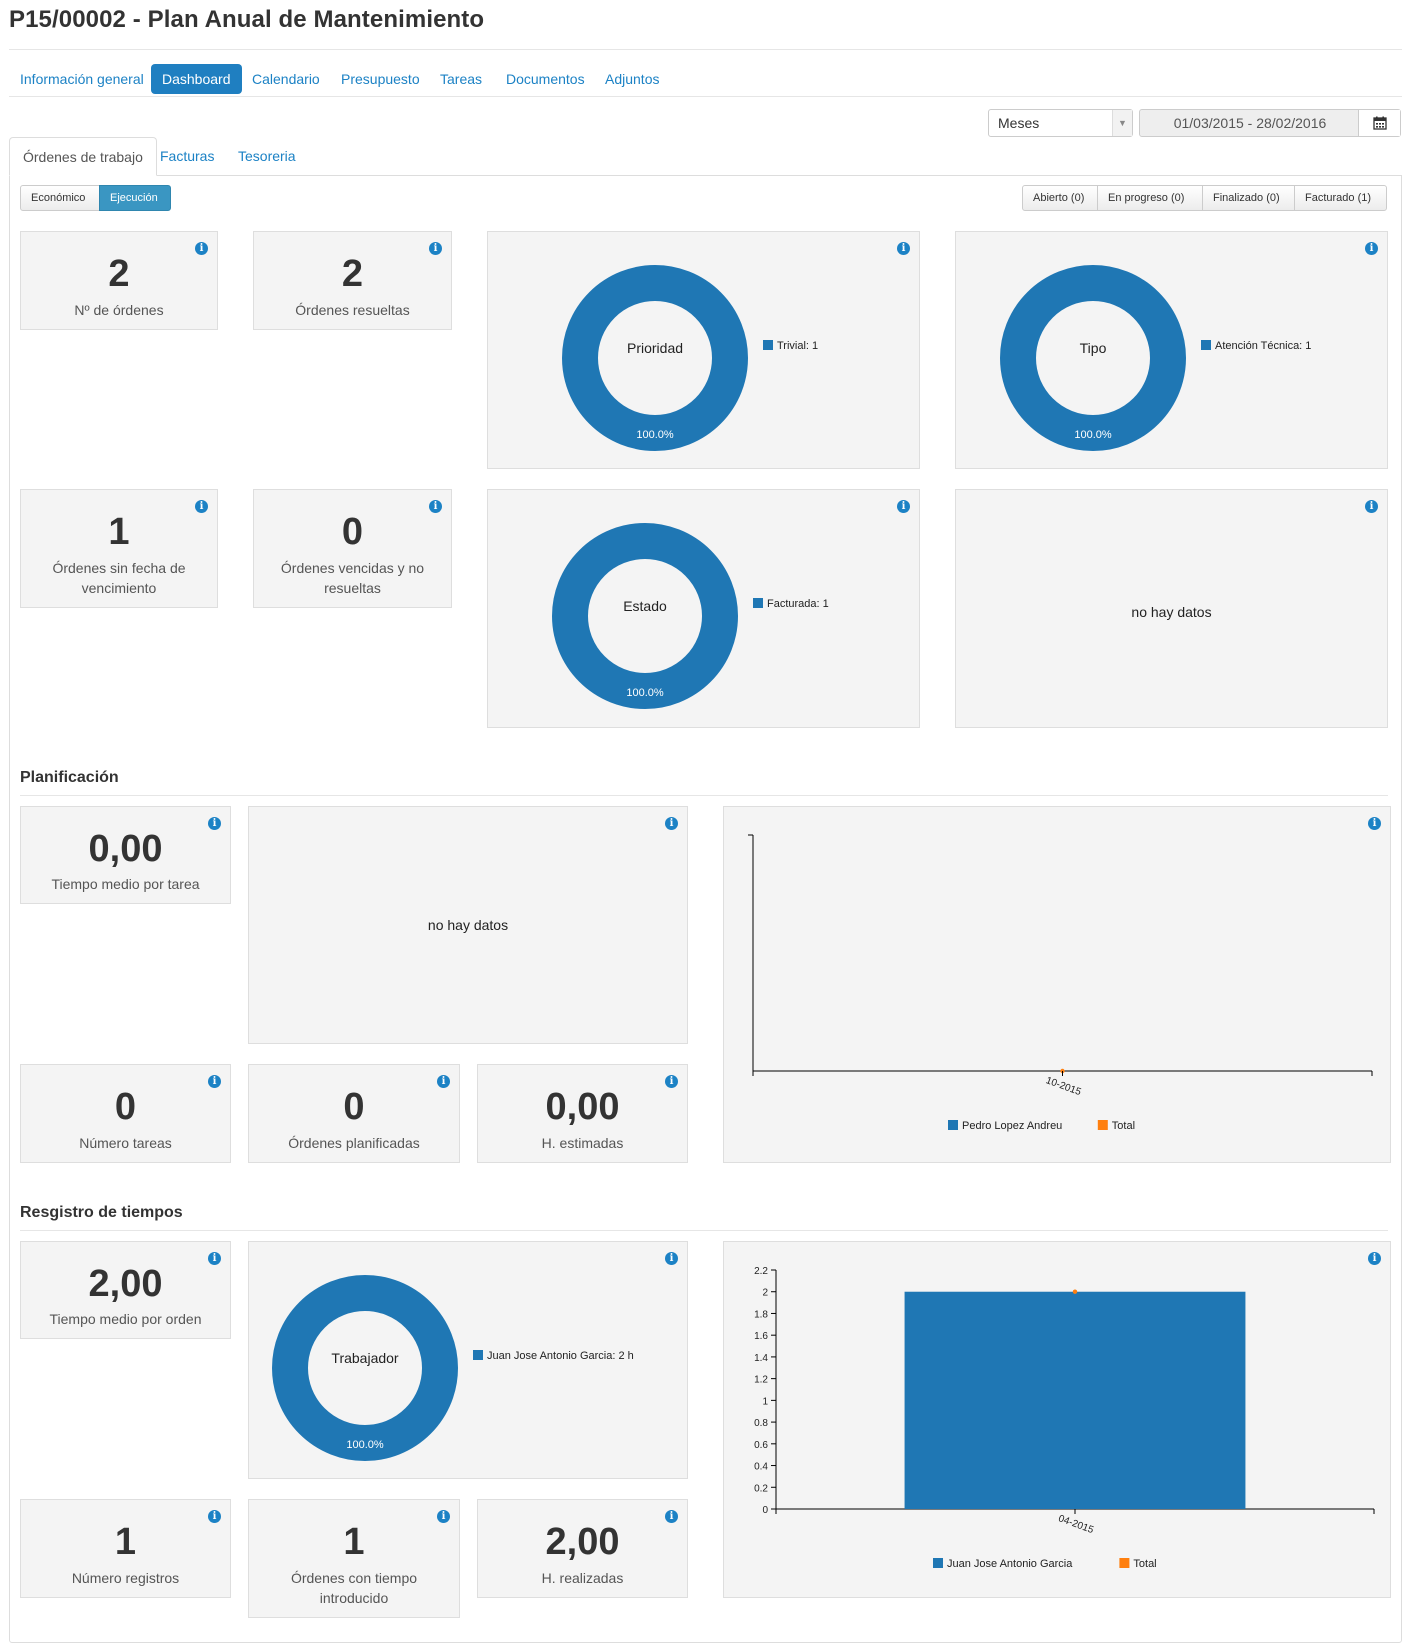 This screenshot has width=1404, height=1652. What do you see at coordinates (582, 1143) in the screenshot?
I see `kpi-label: H. estimadas` at bounding box center [582, 1143].